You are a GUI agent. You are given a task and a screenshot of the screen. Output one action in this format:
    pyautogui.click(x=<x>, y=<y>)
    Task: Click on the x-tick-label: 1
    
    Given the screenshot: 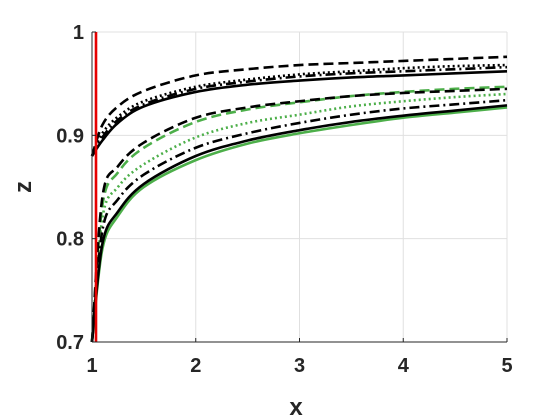 What is the action you would take?
    pyautogui.click(x=91, y=366)
    